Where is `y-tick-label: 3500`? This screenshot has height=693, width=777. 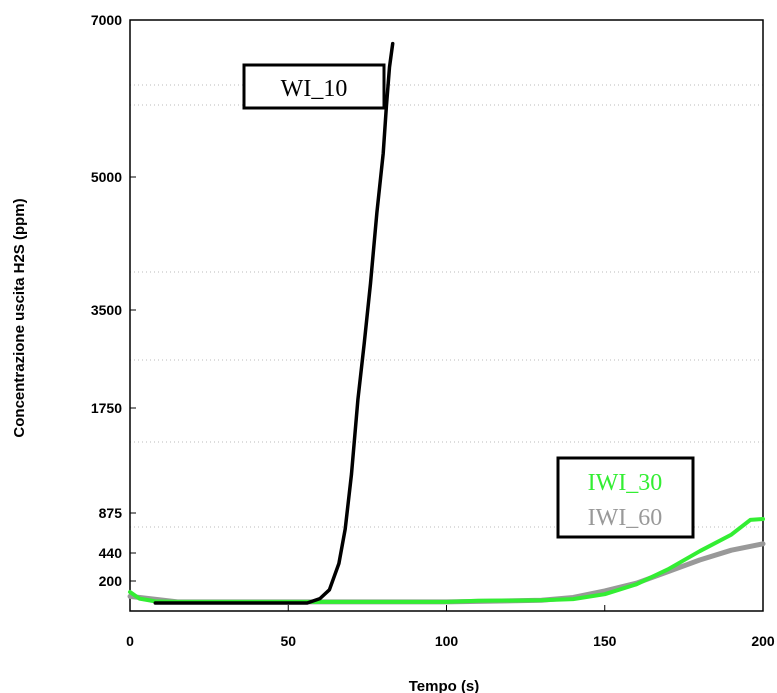
y-tick-label: 3500 is located at coordinates (106, 310).